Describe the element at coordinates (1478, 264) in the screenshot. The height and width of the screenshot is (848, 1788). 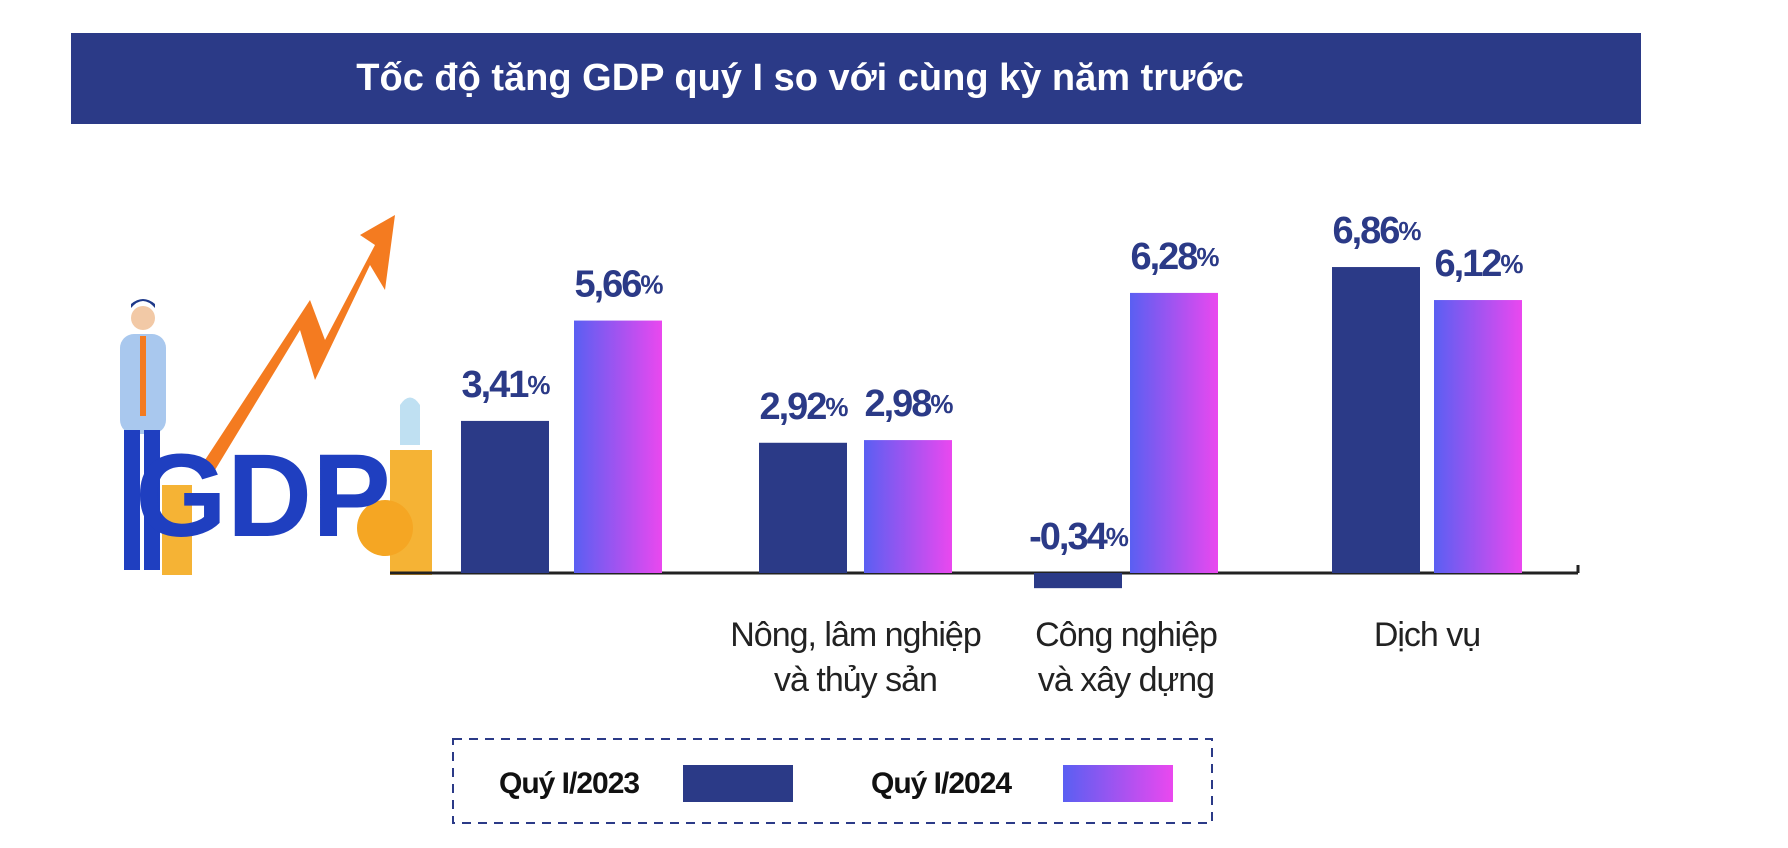
I see `value-label: 6,12%` at that location.